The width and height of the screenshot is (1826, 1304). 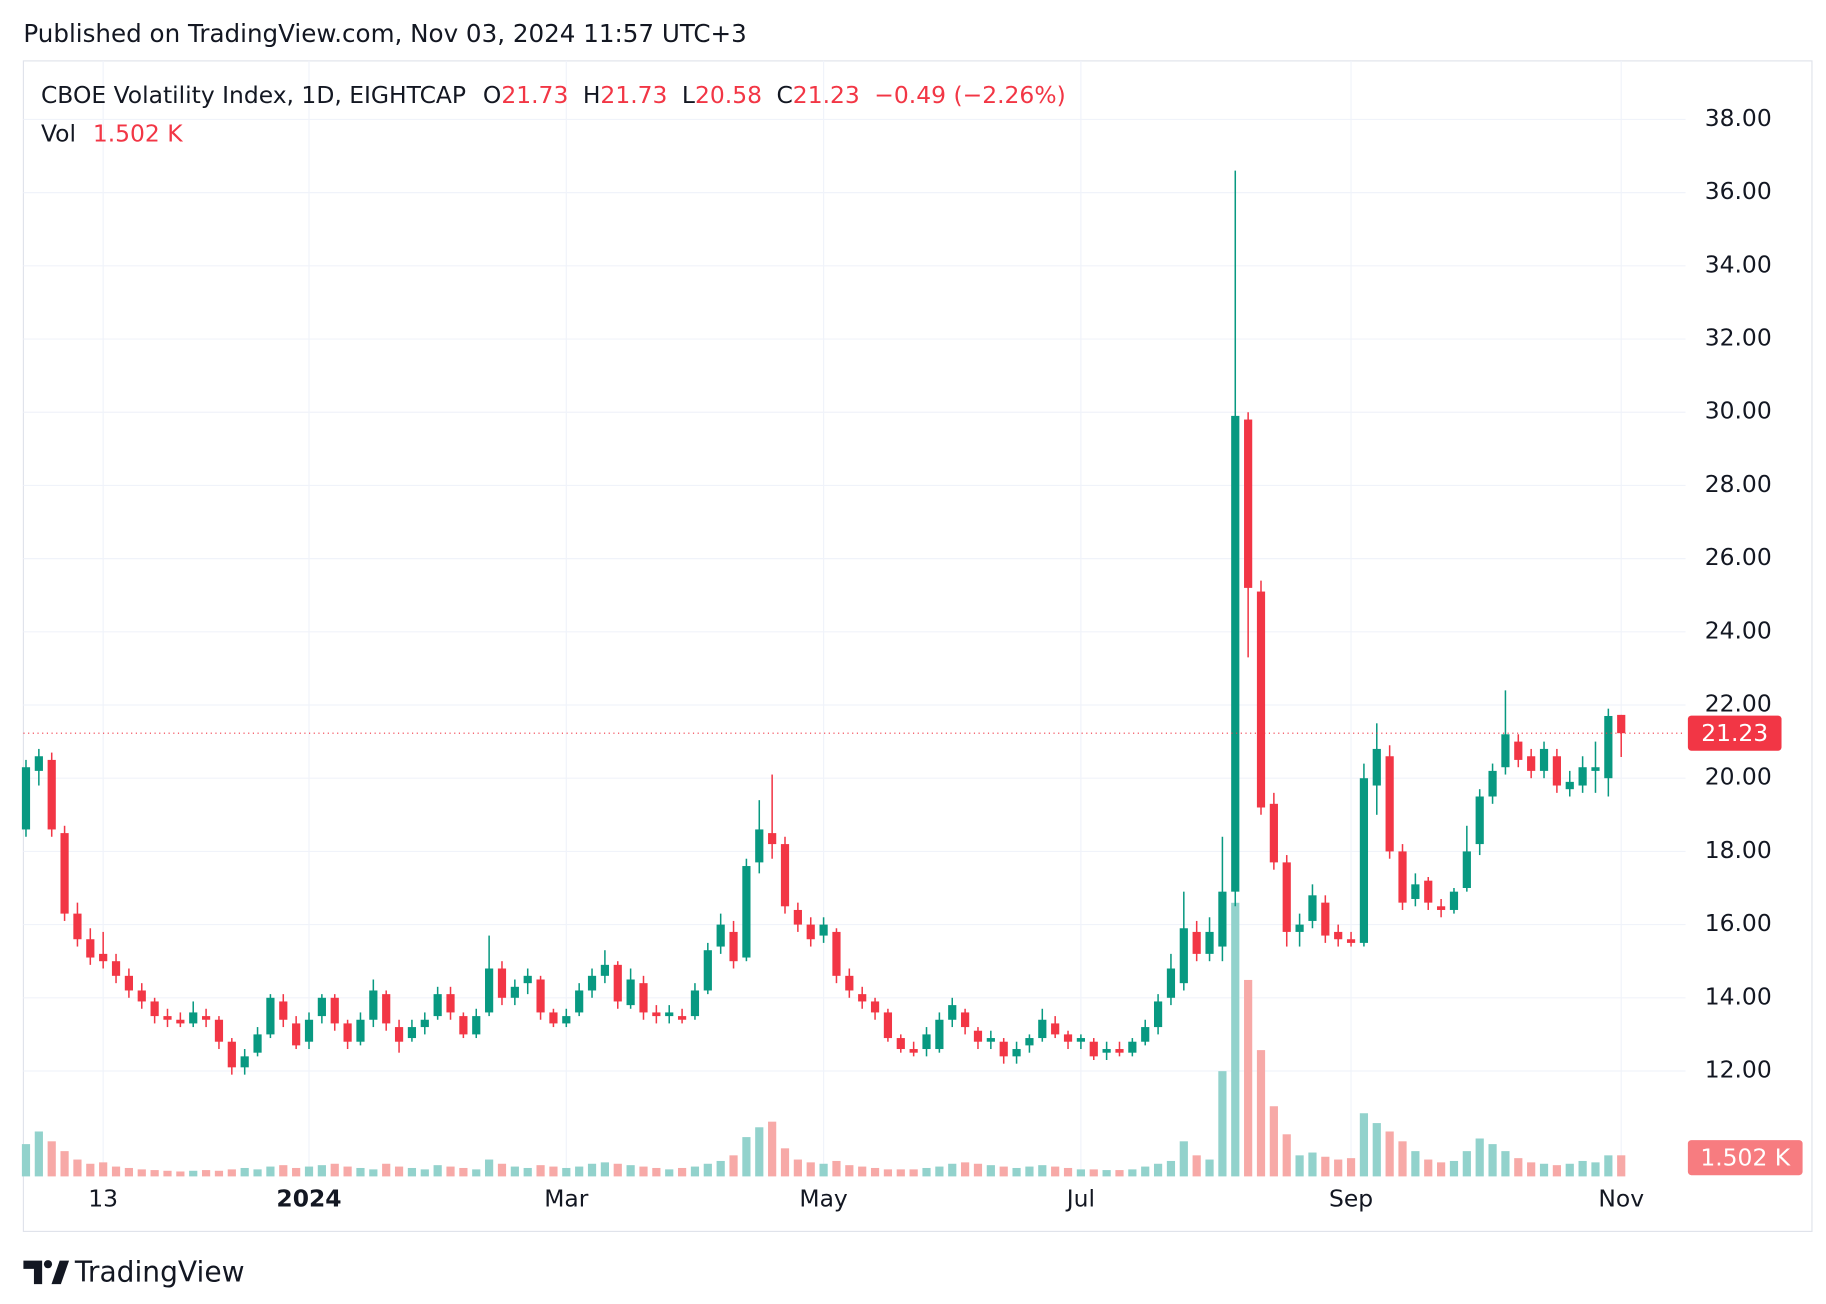 I want to click on volume-legend: Vol 1.502 K, so click(x=112, y=133).